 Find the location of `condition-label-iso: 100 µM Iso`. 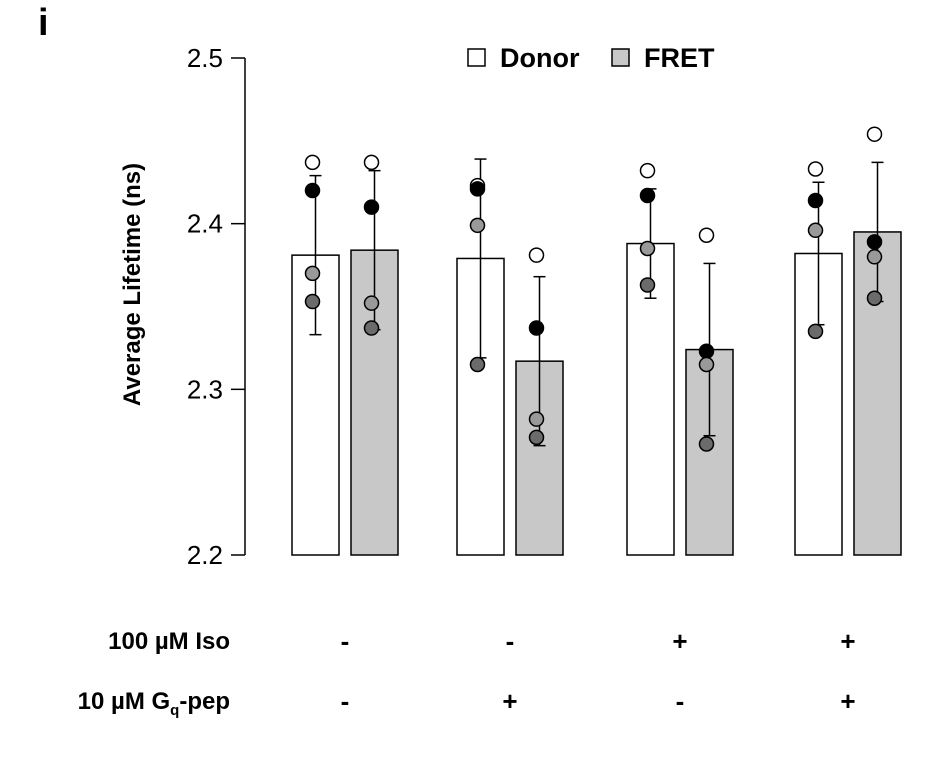

condition-label-iso: 100 µM Iso is located at coordinates (169, 641).